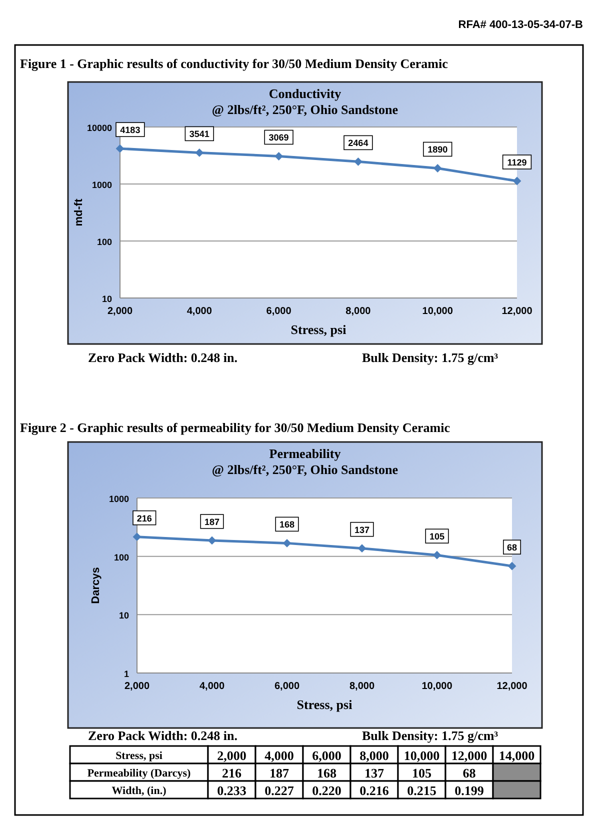  What do you see at coordinates (279, 755) in the screenshot?
I see `text: 4,000` at bounding box center [279, 755].